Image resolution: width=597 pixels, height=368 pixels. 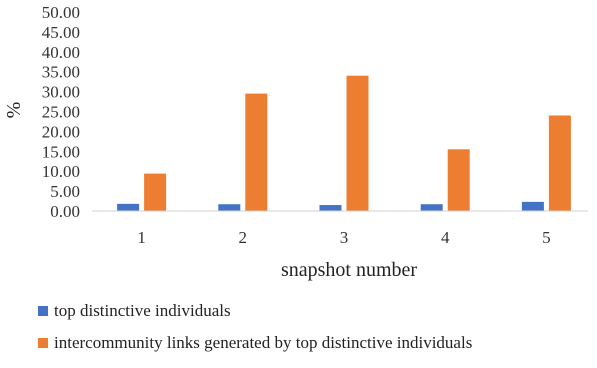 What do you see at coordinates (61, 12) in the screenshot?
I see `y-tick-label: 50.00` at bounding box center [61, 12].